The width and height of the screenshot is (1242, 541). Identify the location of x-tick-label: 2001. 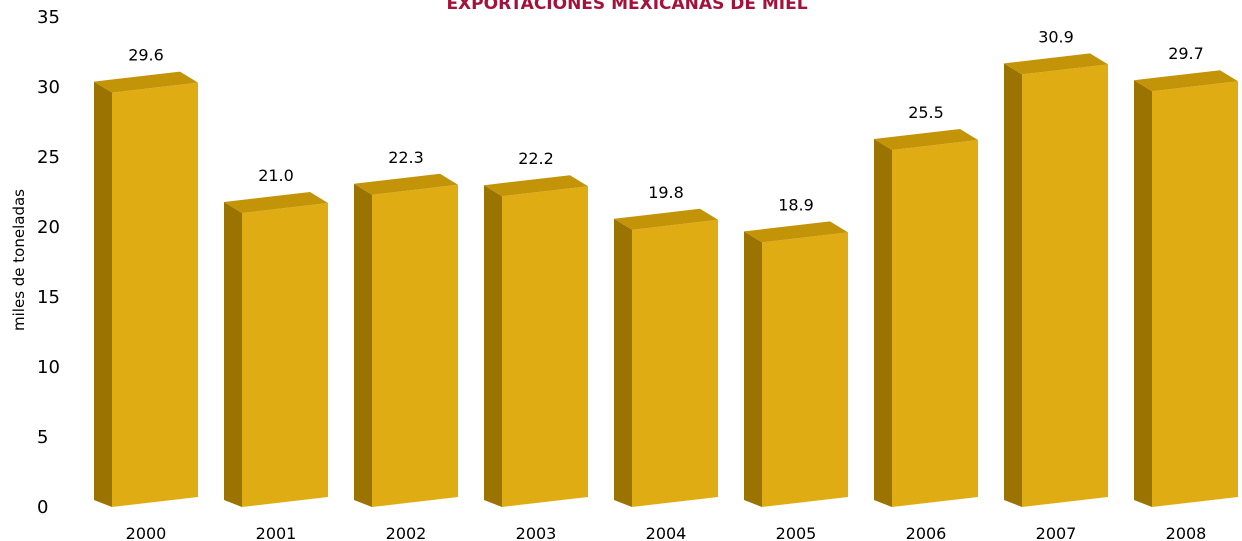
(276, 532).